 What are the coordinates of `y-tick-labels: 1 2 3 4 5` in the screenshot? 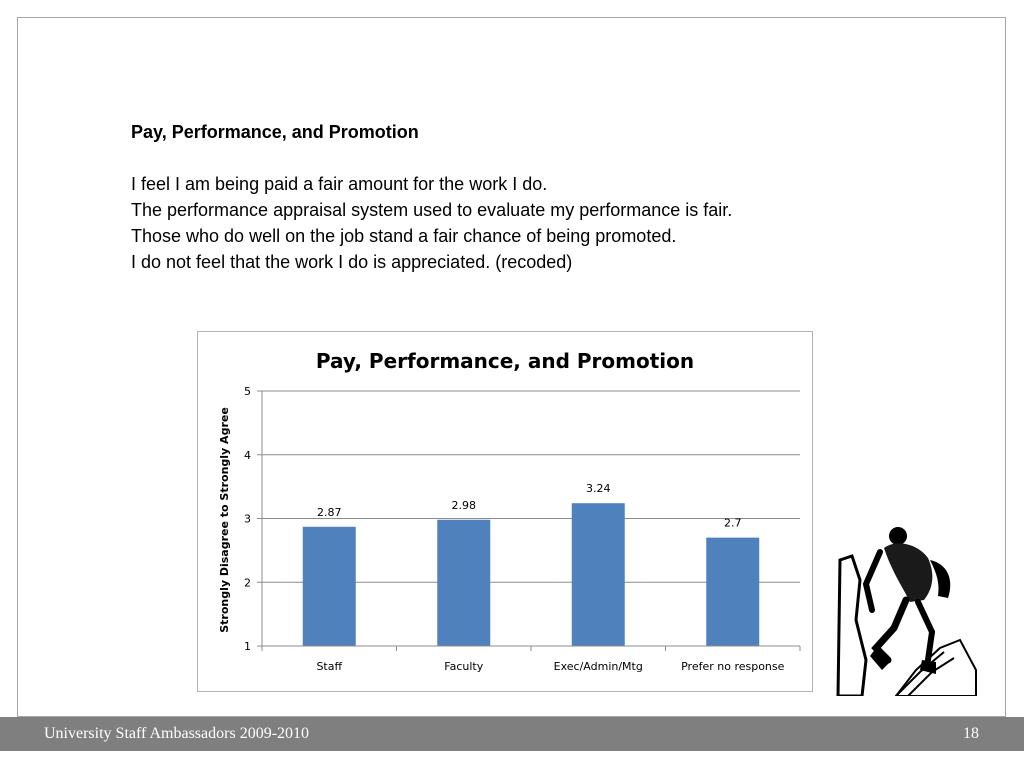 It's located at (247, 519).